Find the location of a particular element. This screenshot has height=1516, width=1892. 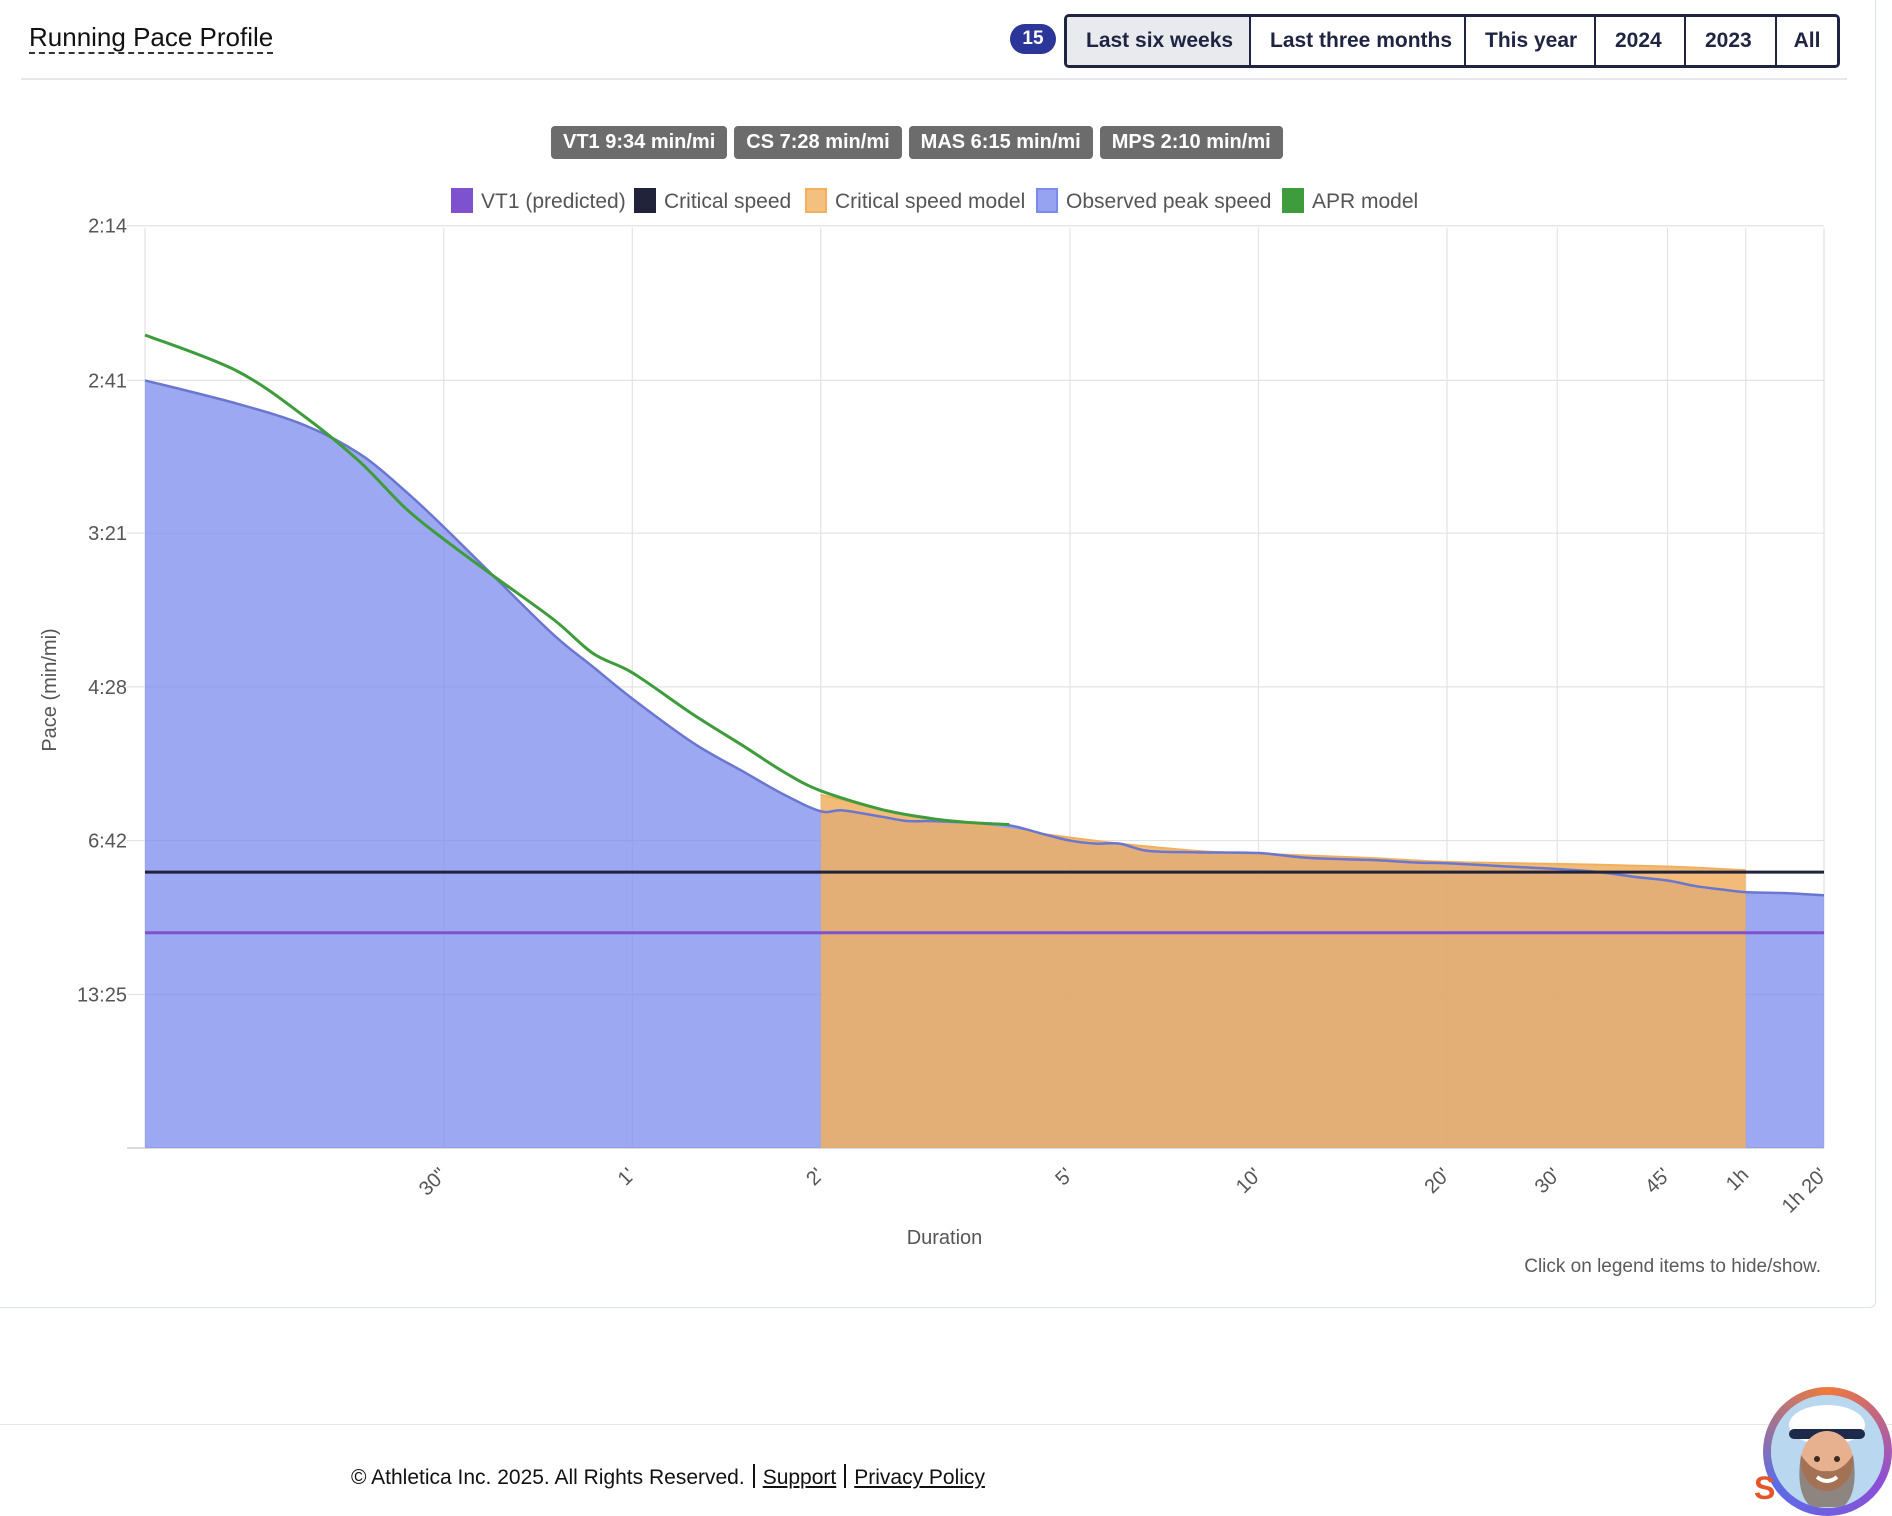

legend-label: Critical speed is located at coordinates (727, 201).